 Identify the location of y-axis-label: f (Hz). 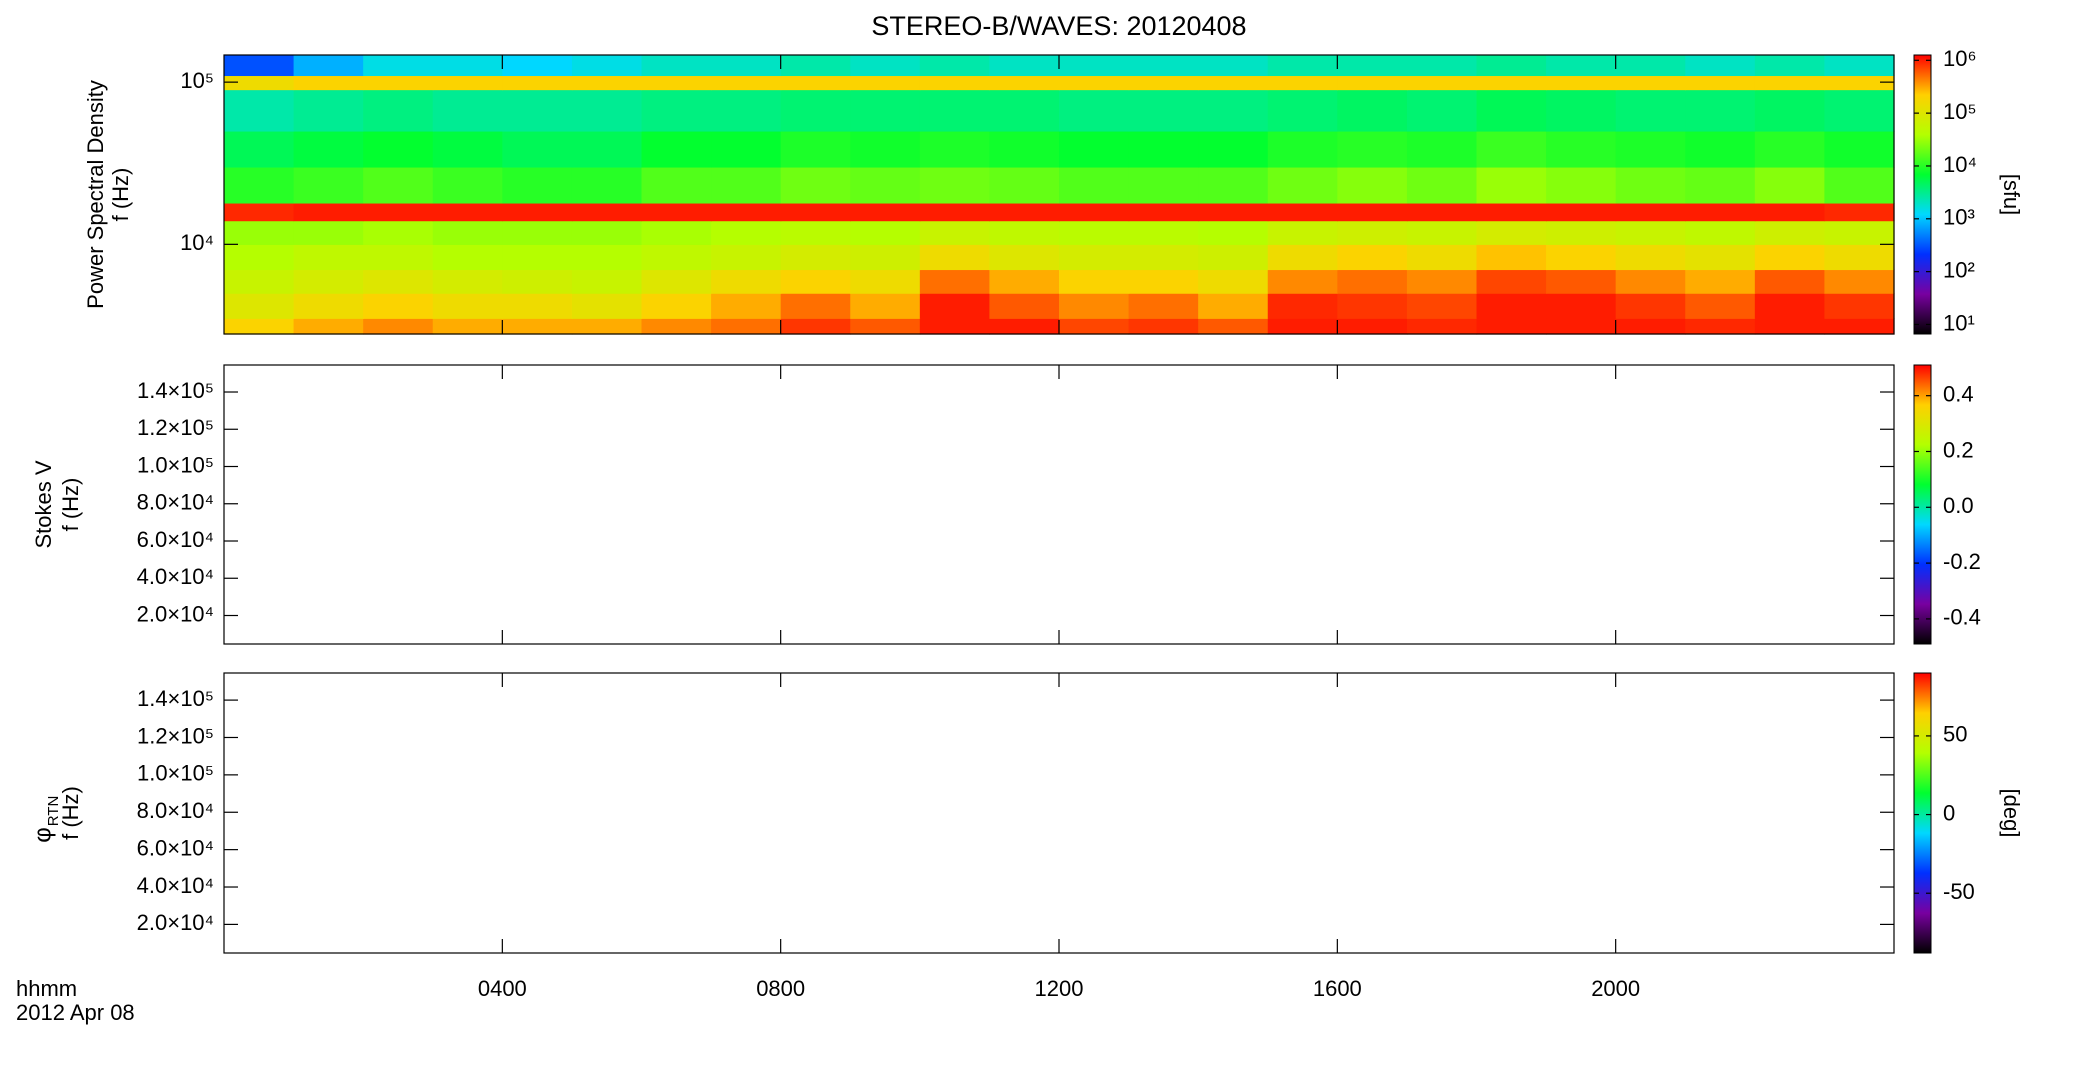
(70, 505).